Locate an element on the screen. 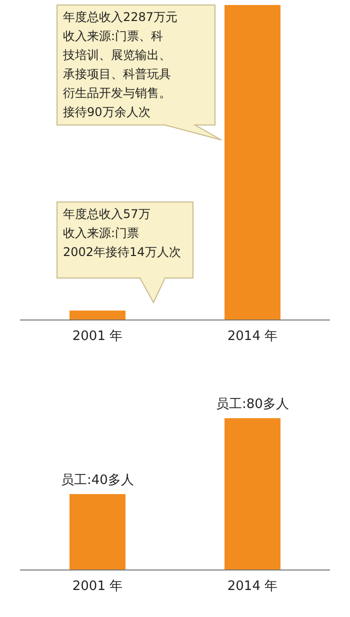 Image resolution: width=350 pixels, height=617 pixels. data-label: 员工:40多人 is located at coordinates (97, 480).